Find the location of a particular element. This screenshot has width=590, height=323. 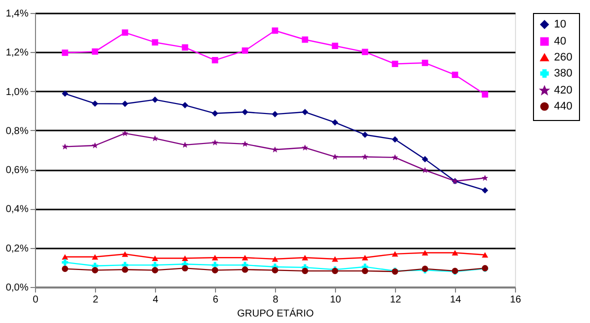

legend-label: 40 is located at coordinates (560, 42).